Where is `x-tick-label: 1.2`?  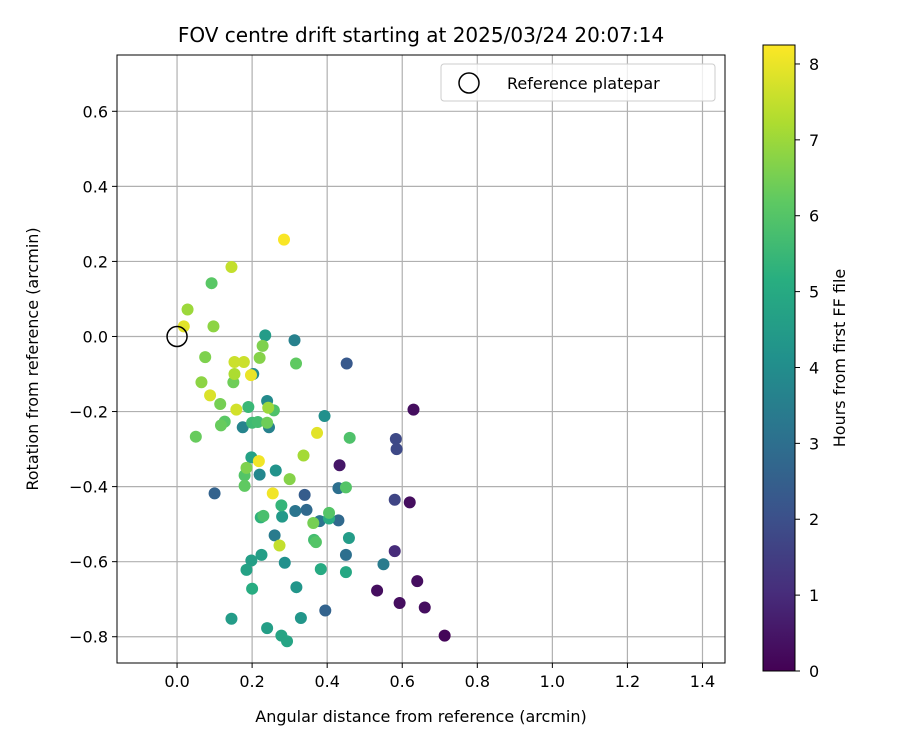
x-tick-label: 1.2 is located at coordinates (627, 681).